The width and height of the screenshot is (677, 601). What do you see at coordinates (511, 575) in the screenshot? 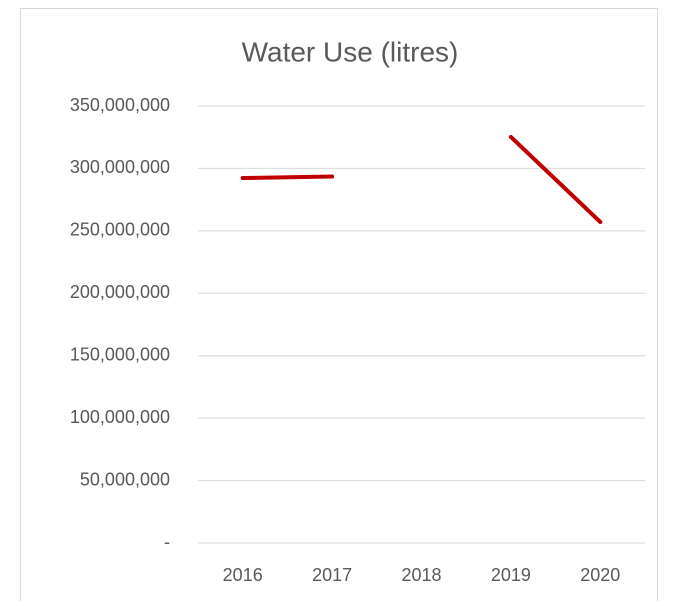
I see `x-tick-label: 2019` at bounding box center [511, 575].